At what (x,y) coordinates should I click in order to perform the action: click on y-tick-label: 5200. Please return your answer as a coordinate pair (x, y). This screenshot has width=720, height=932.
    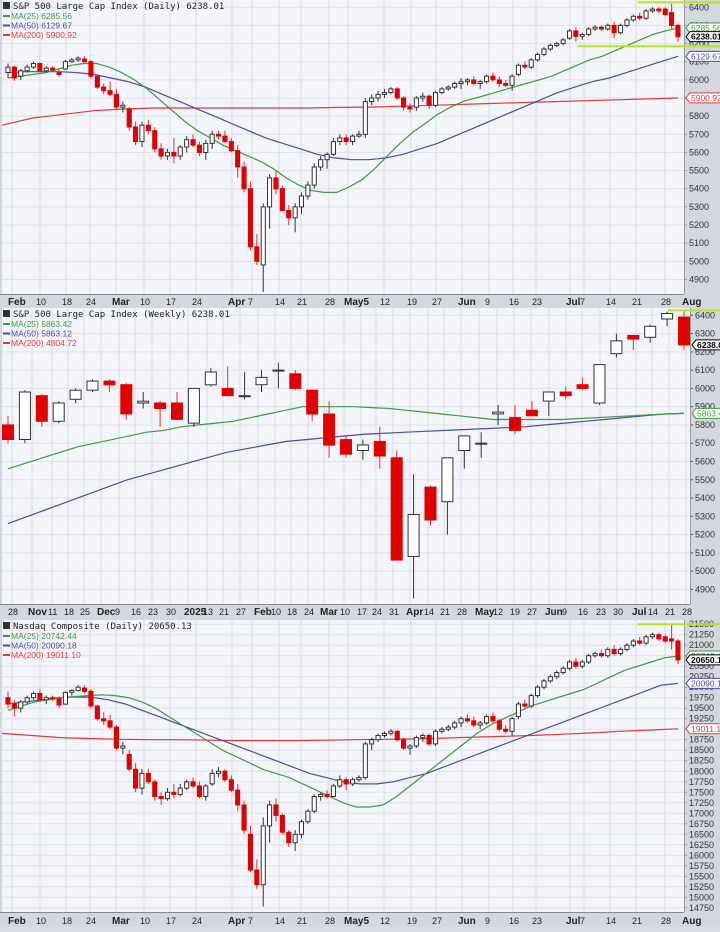
    Looking at the image, I should click on (705, 535).